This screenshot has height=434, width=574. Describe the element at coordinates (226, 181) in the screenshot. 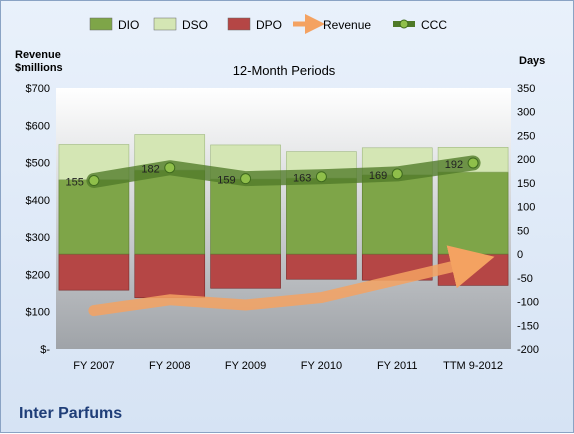

I see `ccc-data-label: 159` at that location.